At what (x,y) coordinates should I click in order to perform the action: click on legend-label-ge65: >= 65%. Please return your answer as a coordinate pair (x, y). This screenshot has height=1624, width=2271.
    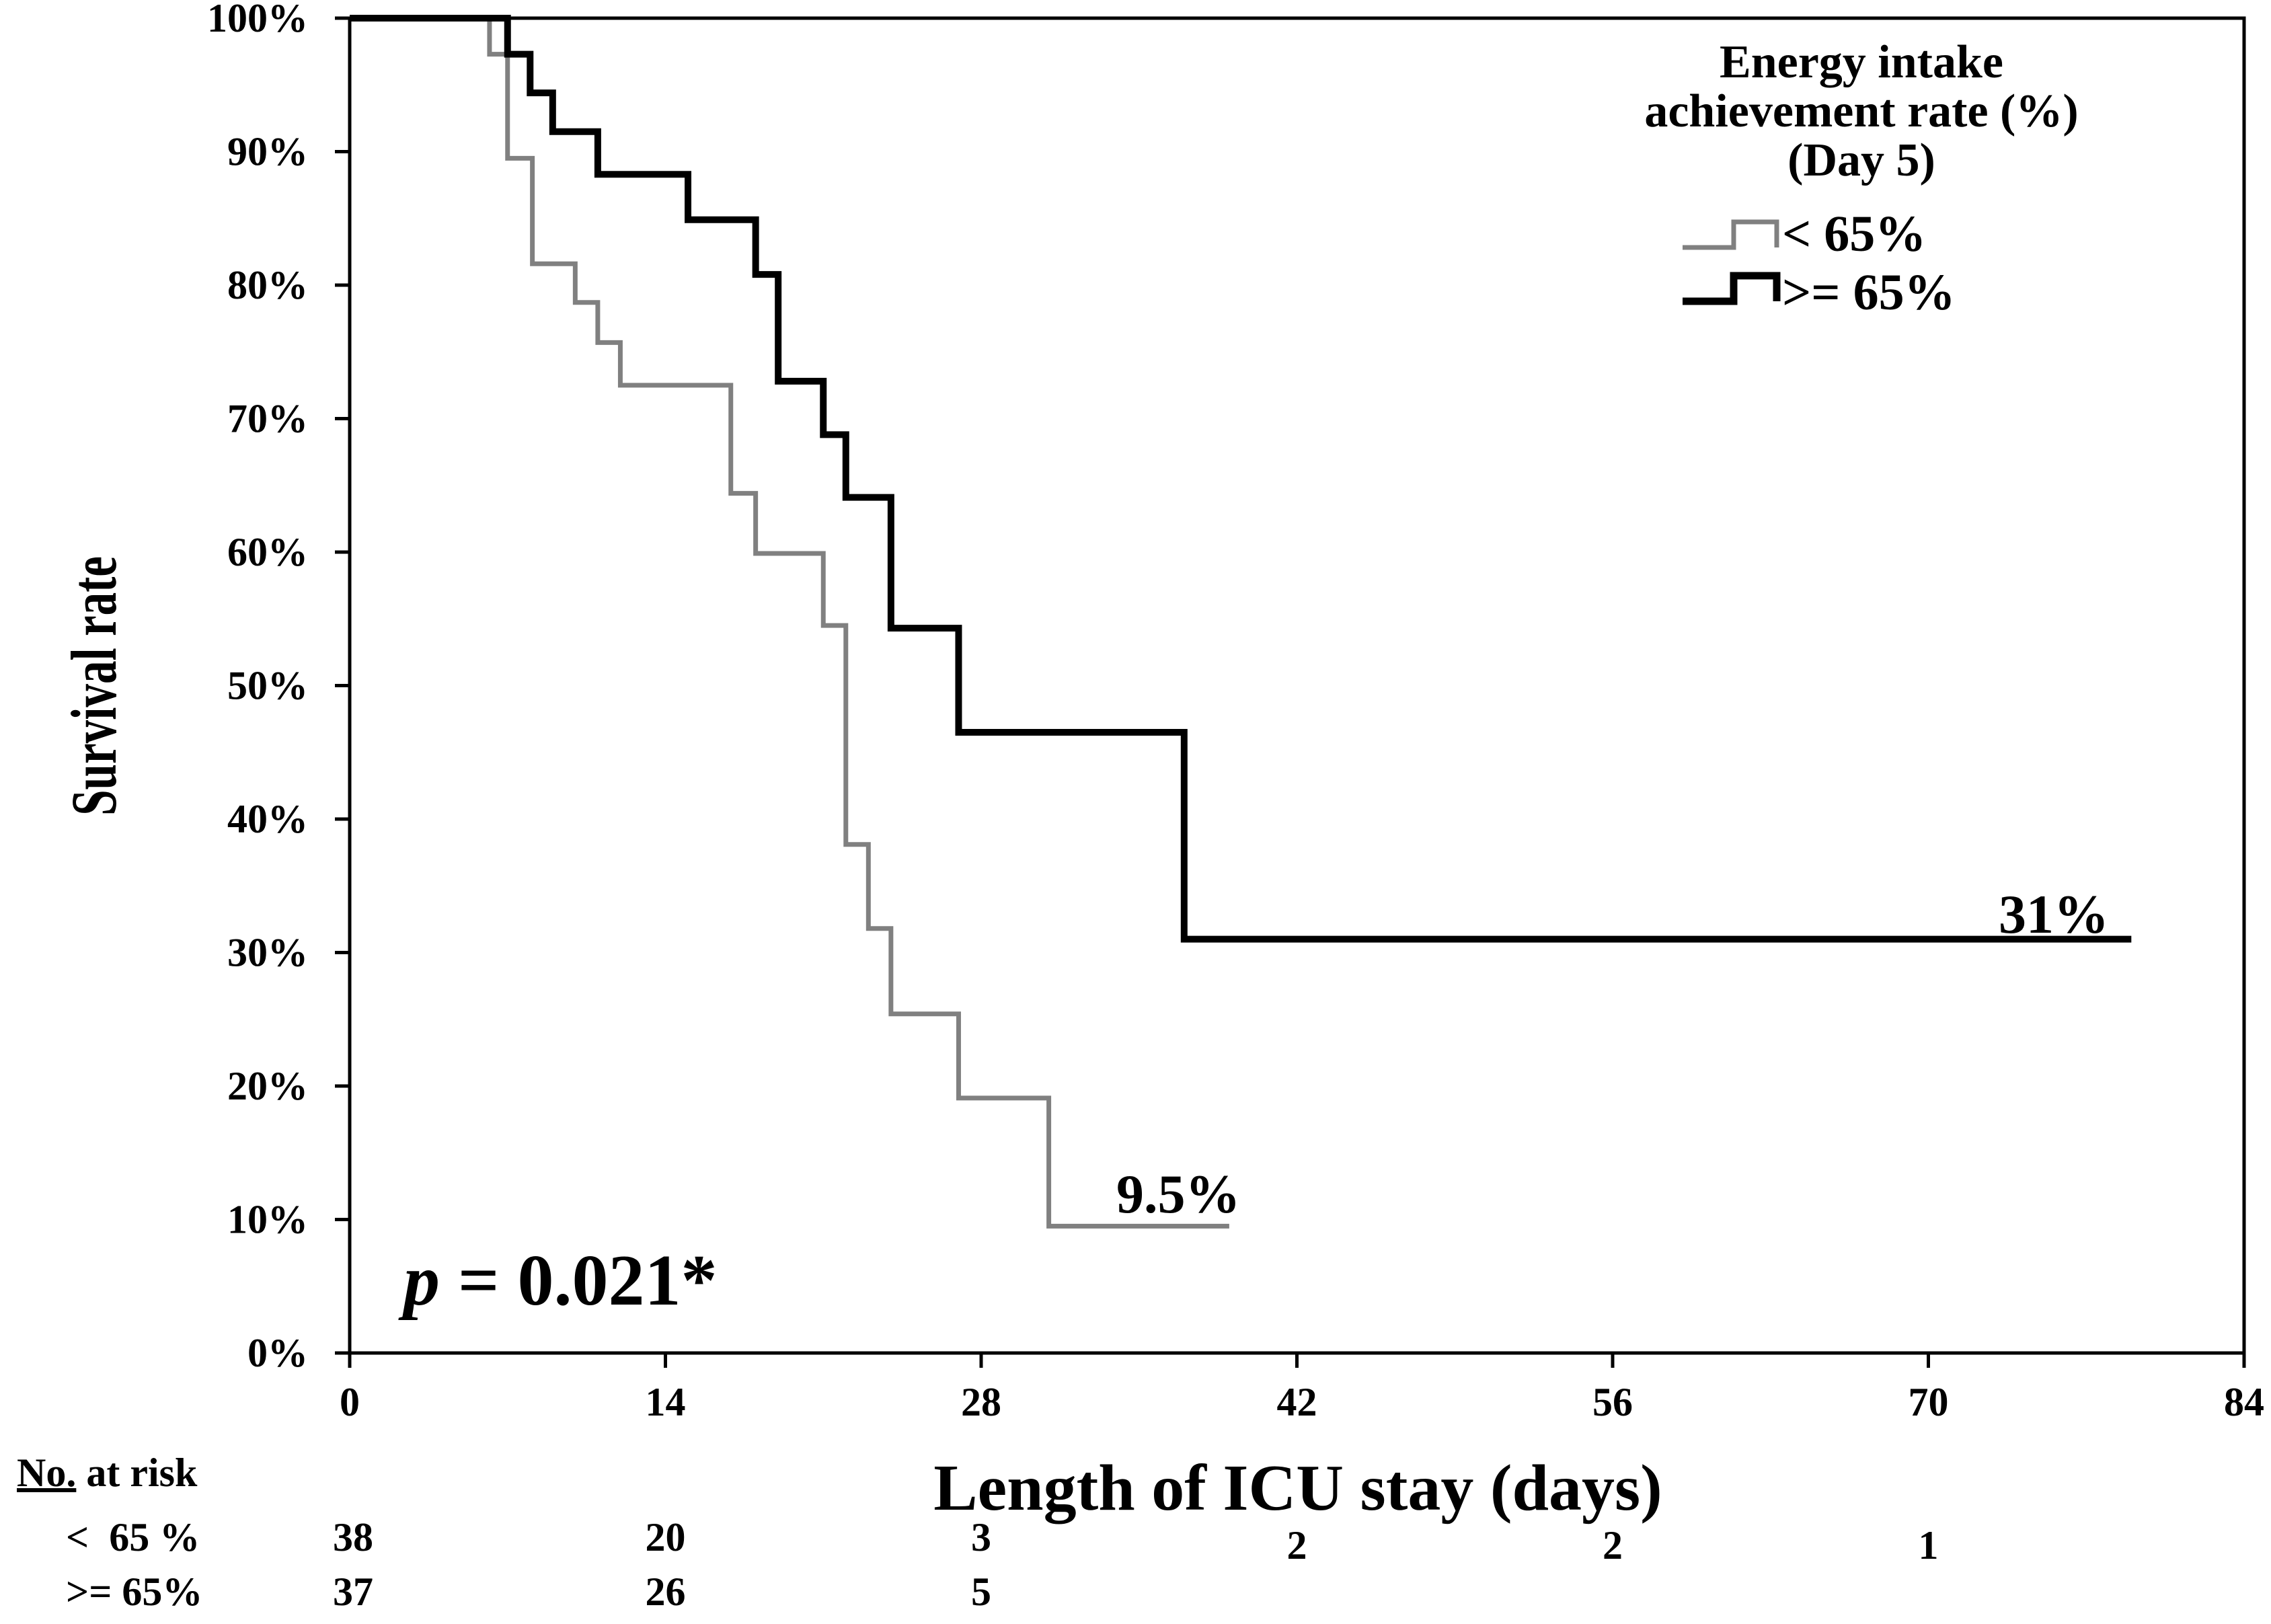
    Looking at the image, I should click on (1869, 292).